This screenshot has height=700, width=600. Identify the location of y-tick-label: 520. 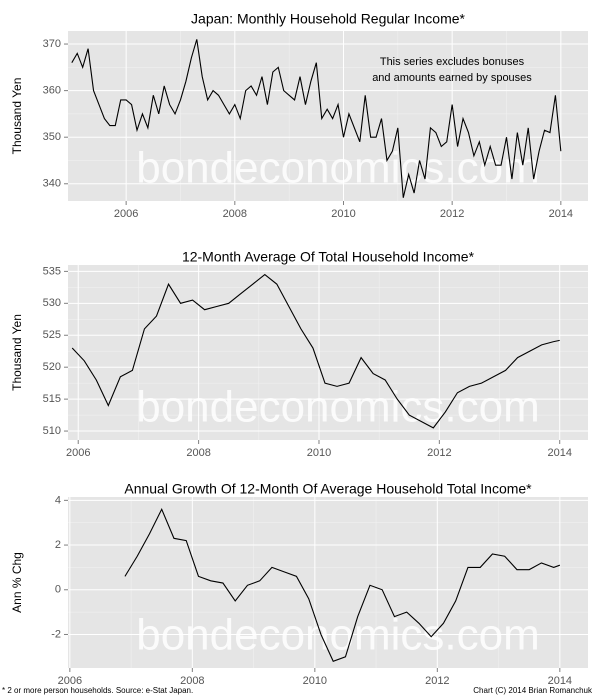
(52, 367).